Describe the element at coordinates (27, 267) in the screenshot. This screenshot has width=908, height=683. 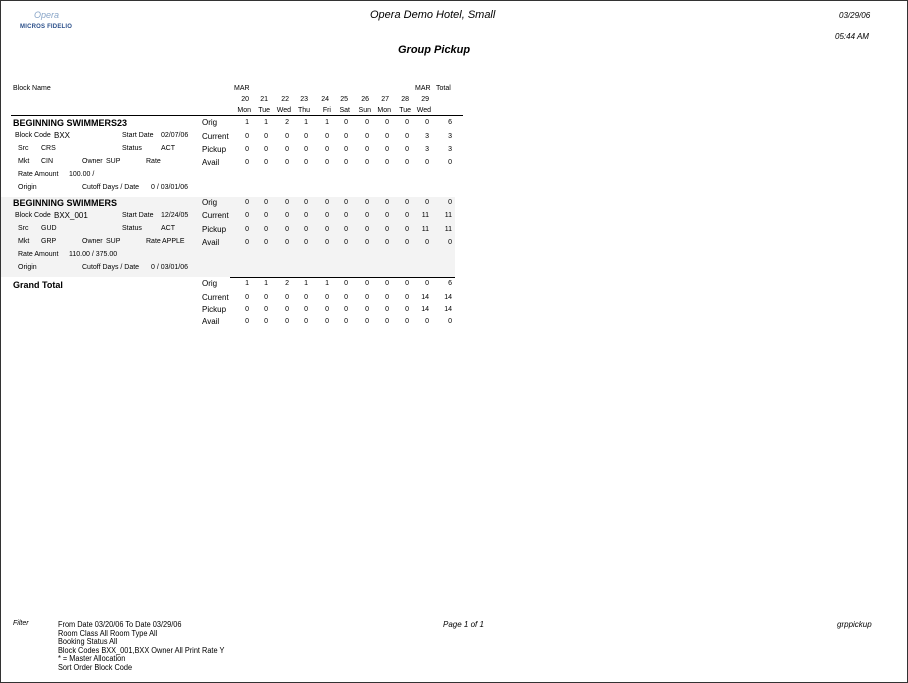
I see `block-origin-label: Origin` at that location.